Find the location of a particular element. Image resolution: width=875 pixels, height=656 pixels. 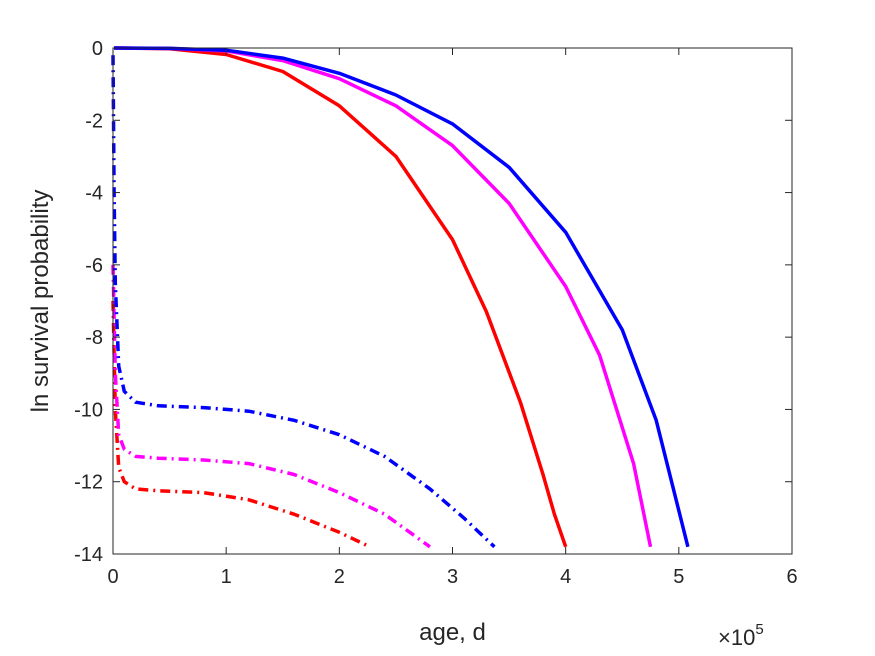

y-tick-label: 0 is located at coordinates (97, 49).